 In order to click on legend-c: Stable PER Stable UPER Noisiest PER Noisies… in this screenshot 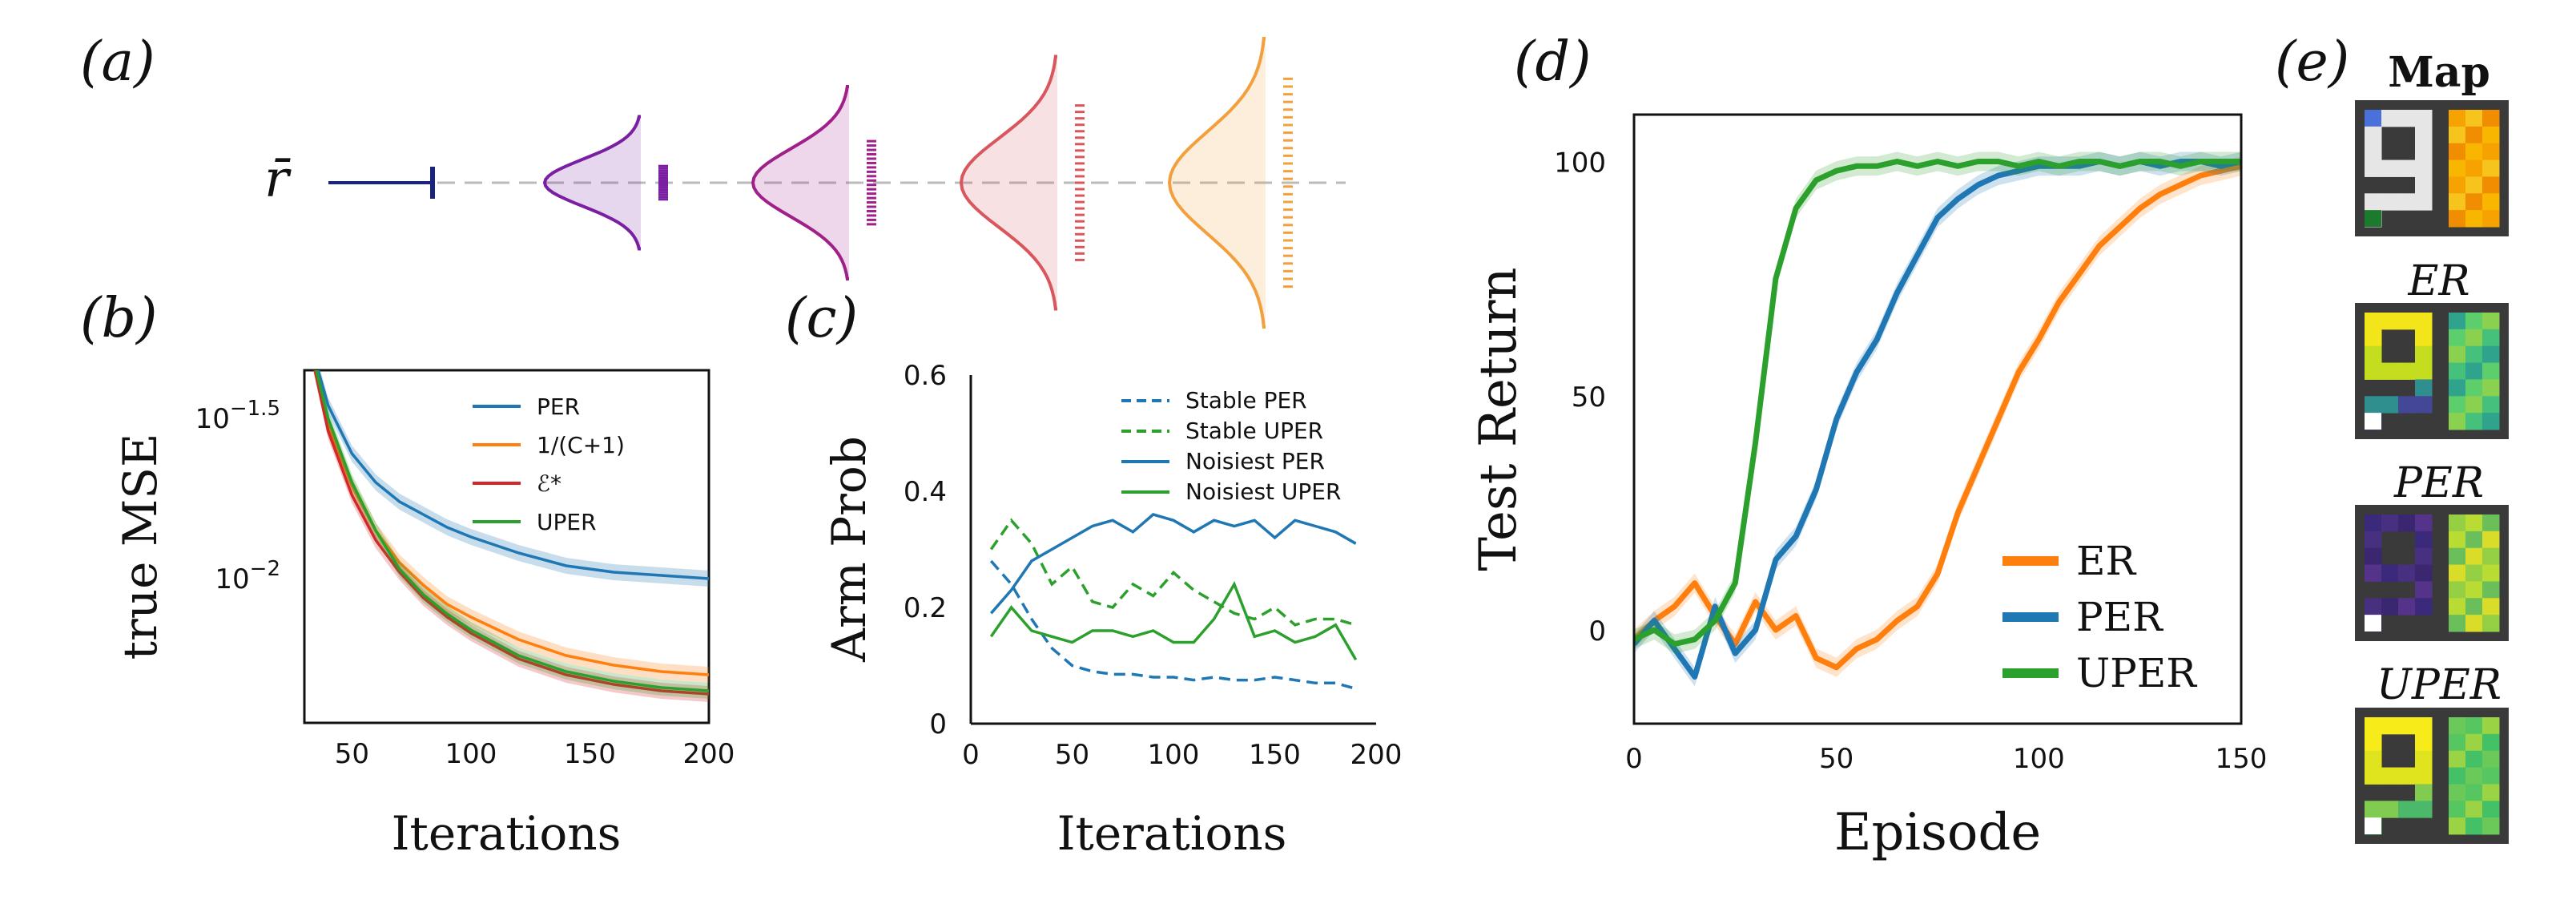, I will do `click(1231, 446)`.